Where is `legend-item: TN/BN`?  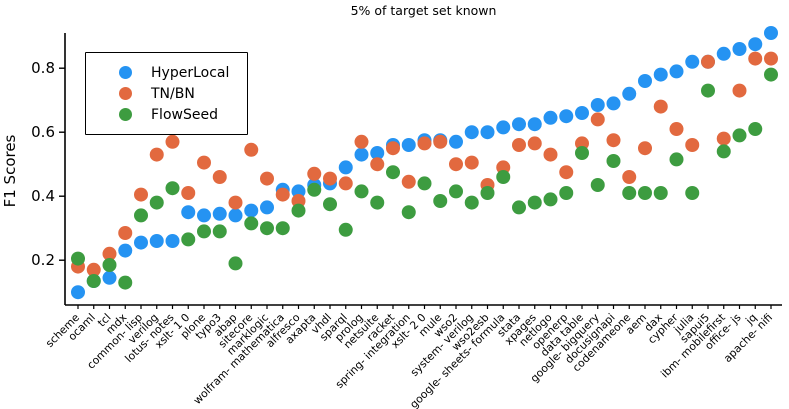 legend-item: TN/BN is located at coordinates (183, 94).